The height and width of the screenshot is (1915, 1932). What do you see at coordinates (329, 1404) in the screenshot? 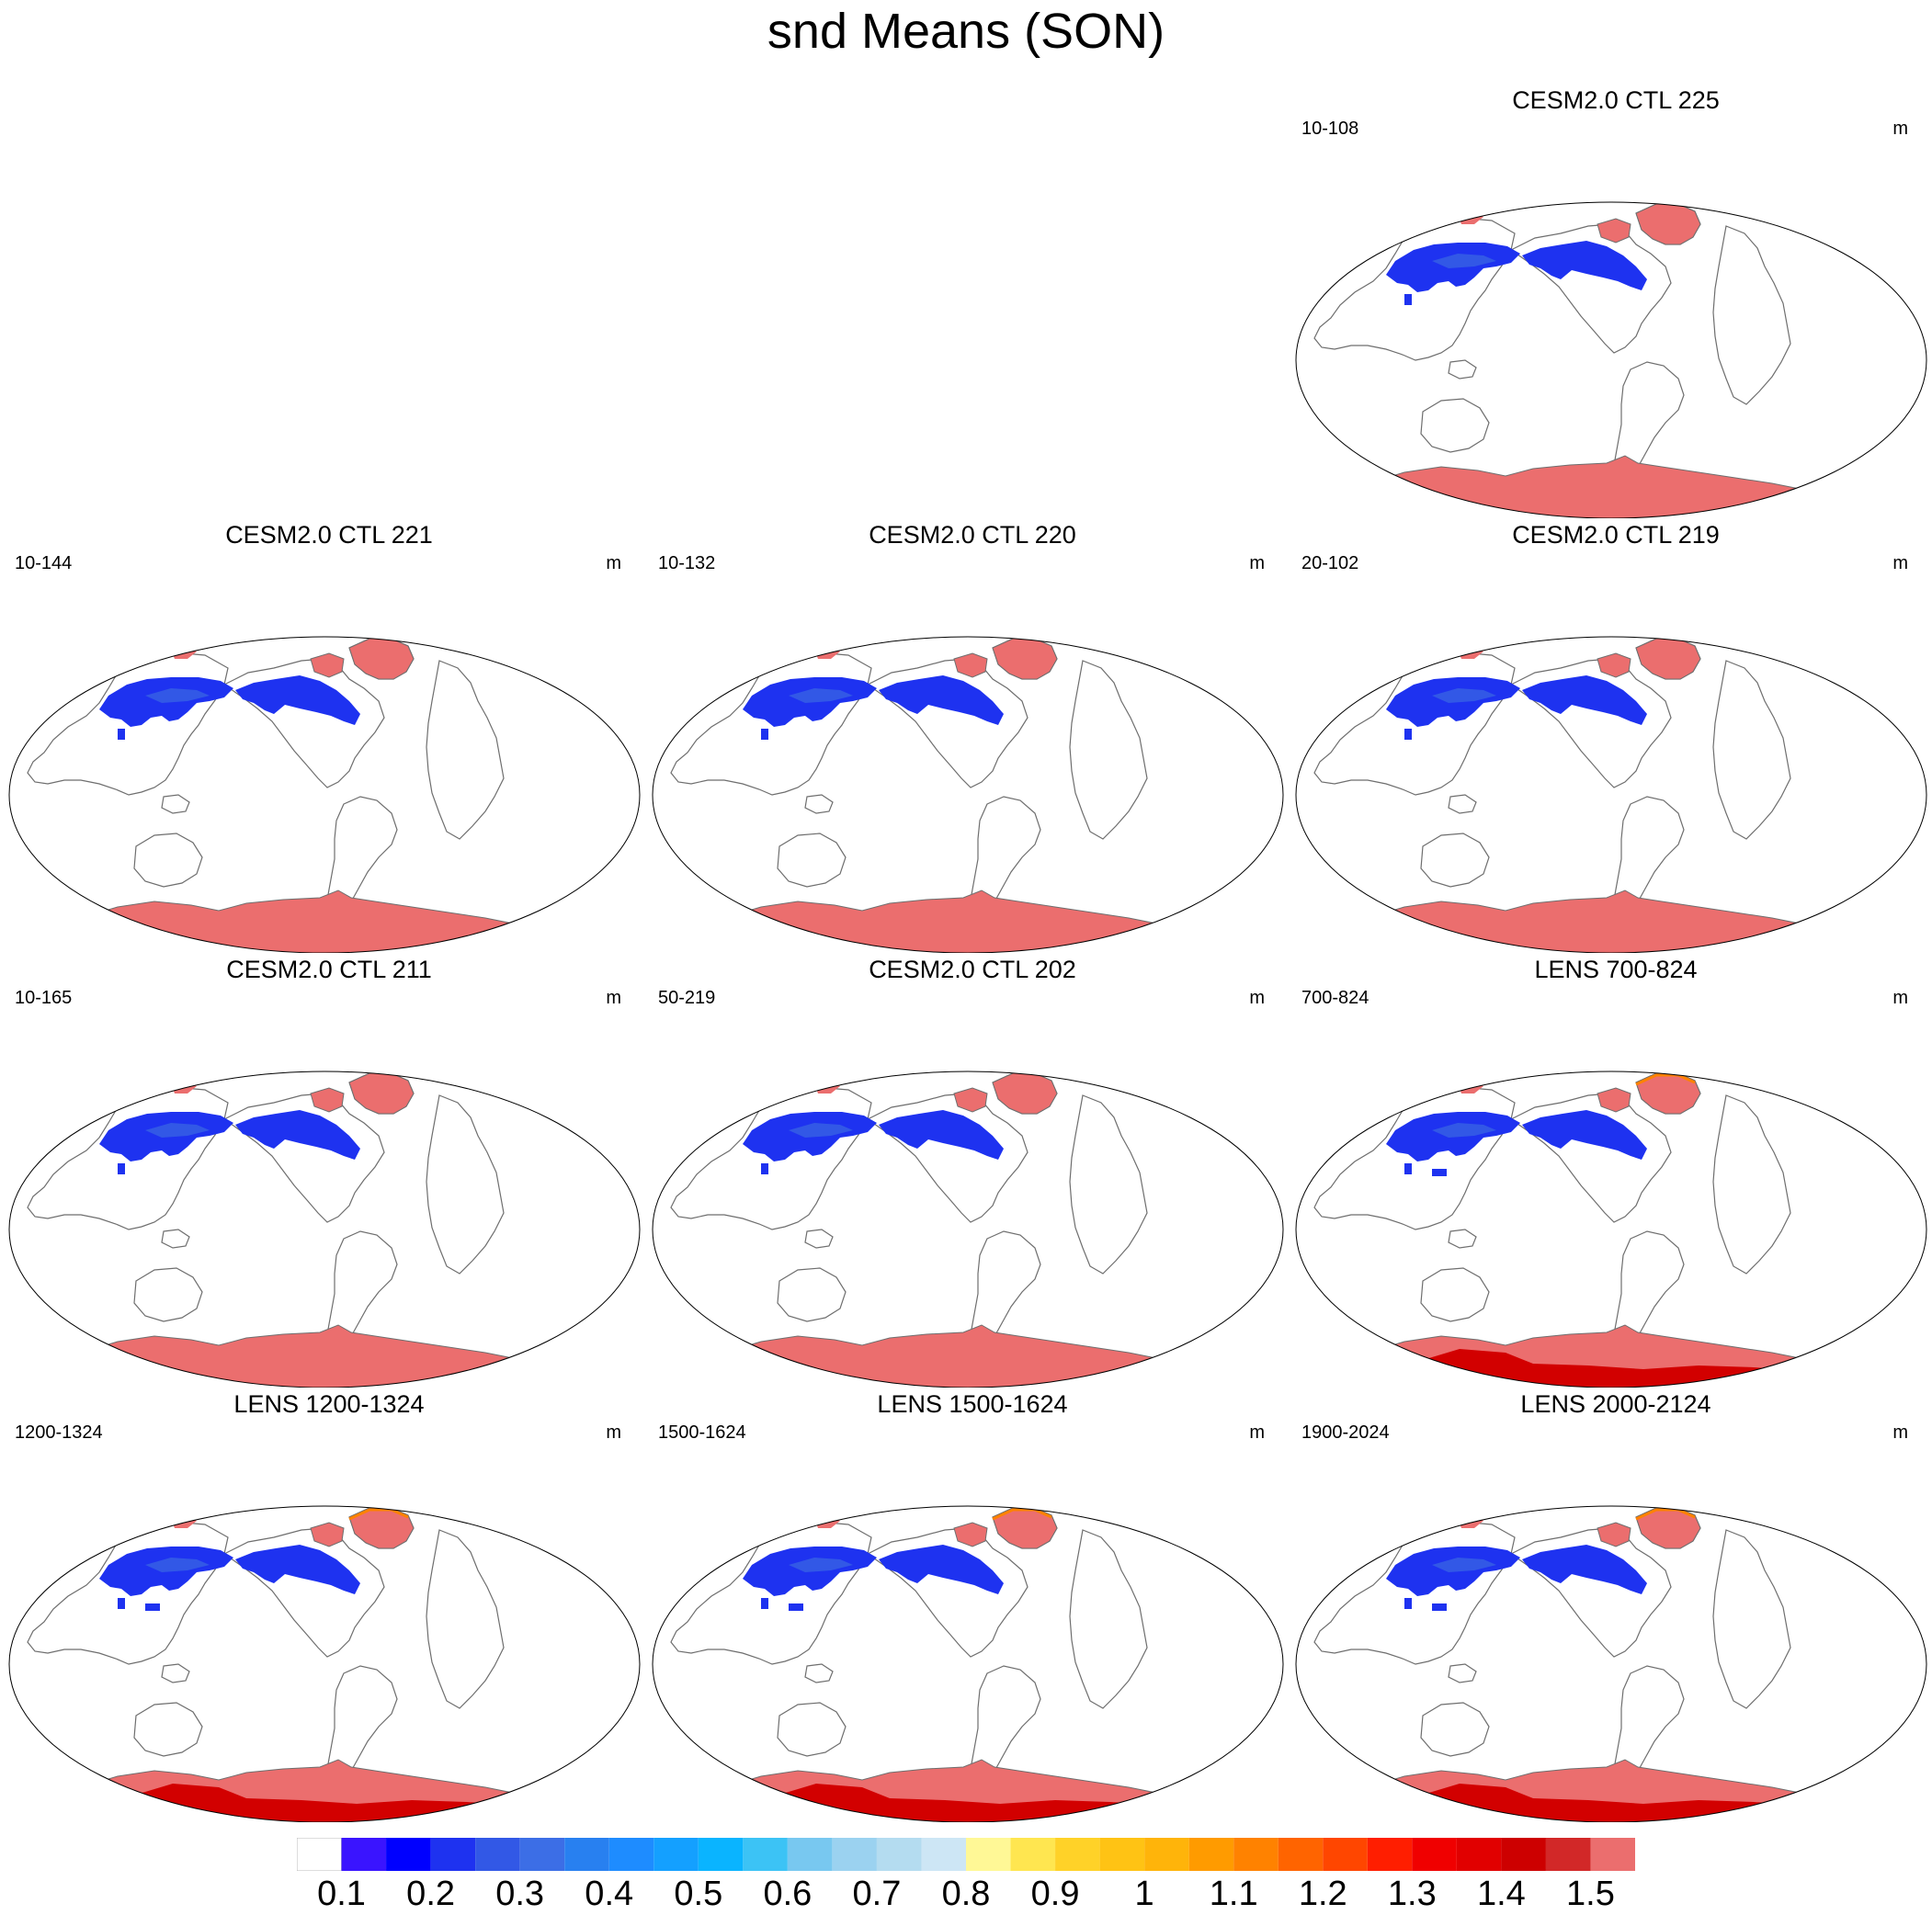
I see `panel-title: LENS 1200-1324` at bounding box center [329, 1404].